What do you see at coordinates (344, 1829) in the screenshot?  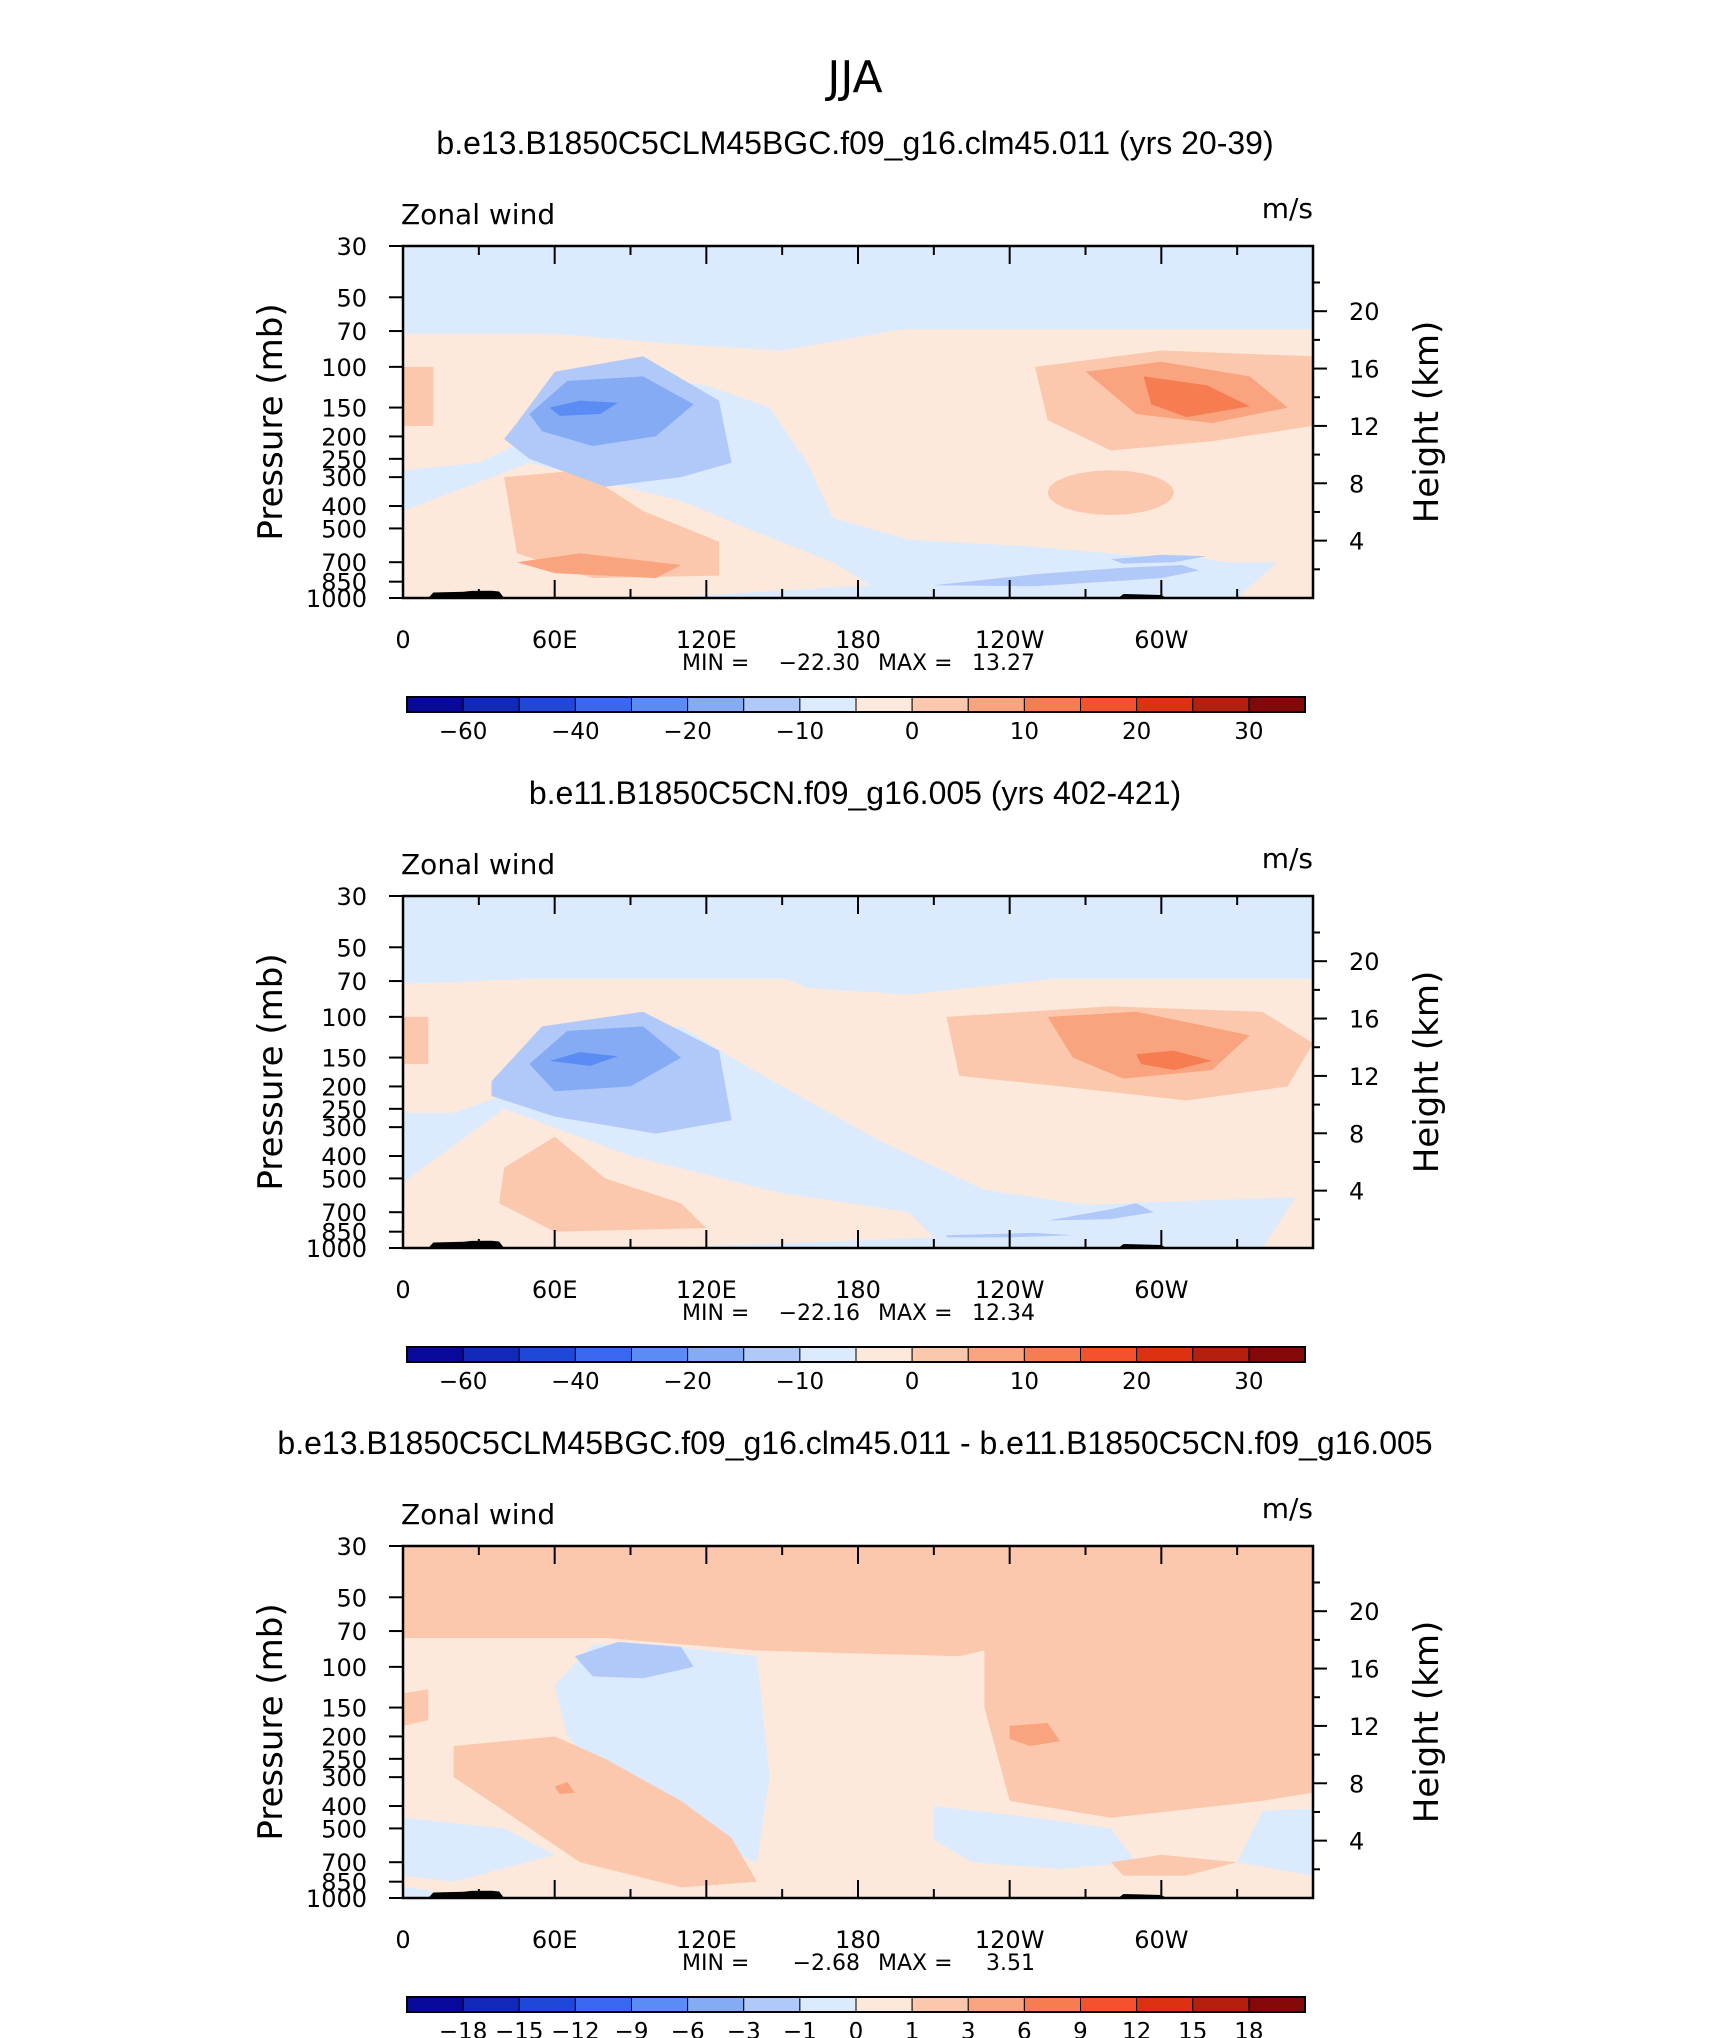 I see `y-tick-label: 500` at bounding box center [344, 1829].